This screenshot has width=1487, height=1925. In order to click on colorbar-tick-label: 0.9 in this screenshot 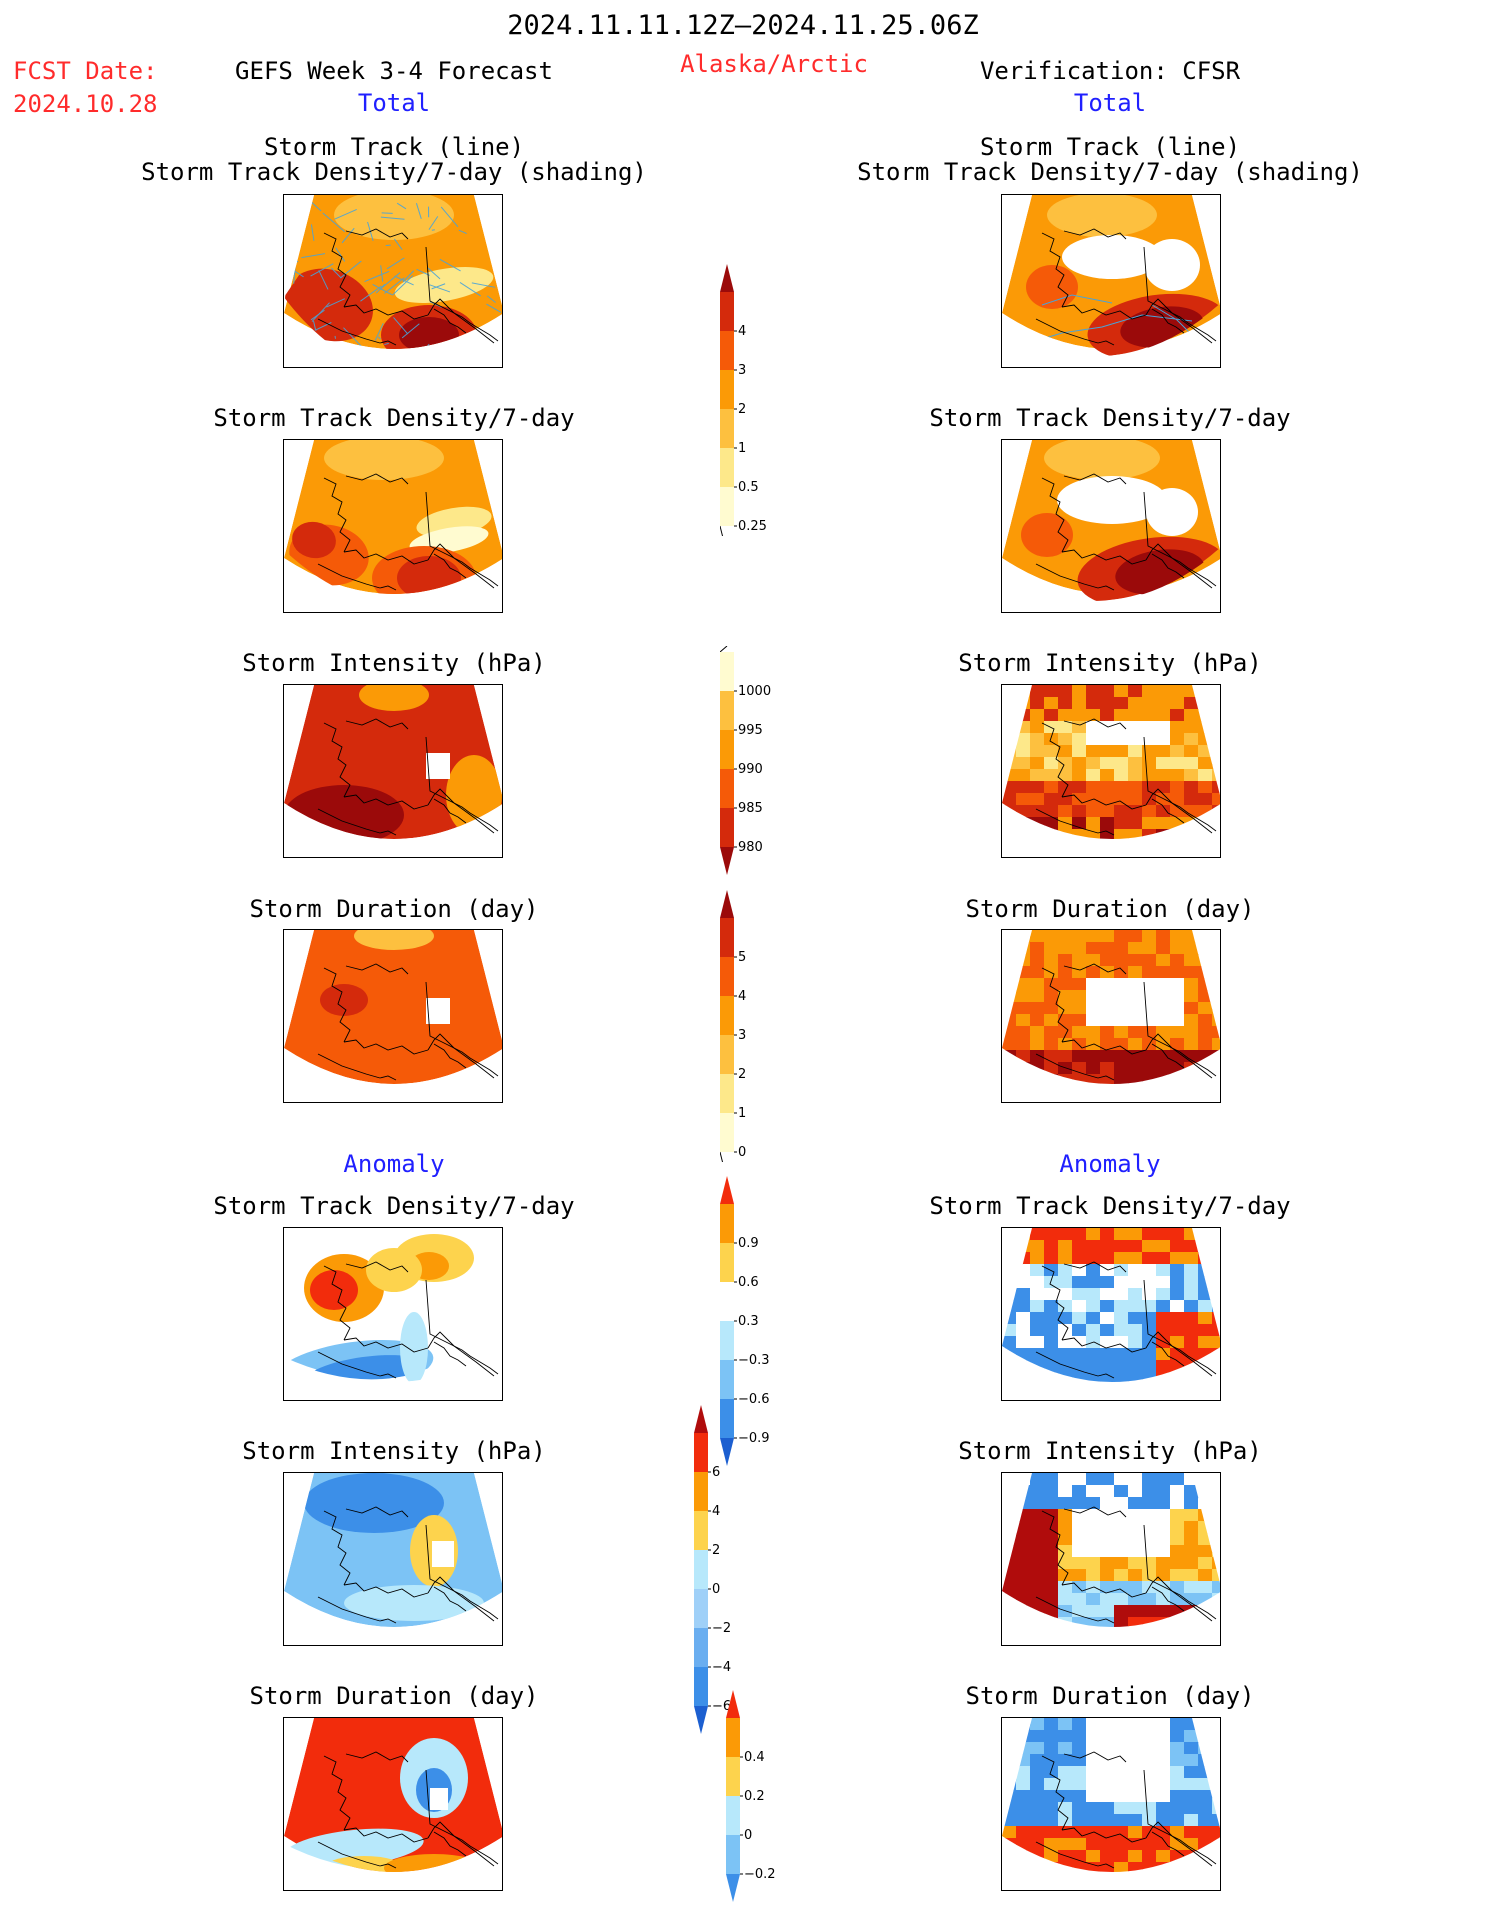, I will do `click(748, 1243)`.